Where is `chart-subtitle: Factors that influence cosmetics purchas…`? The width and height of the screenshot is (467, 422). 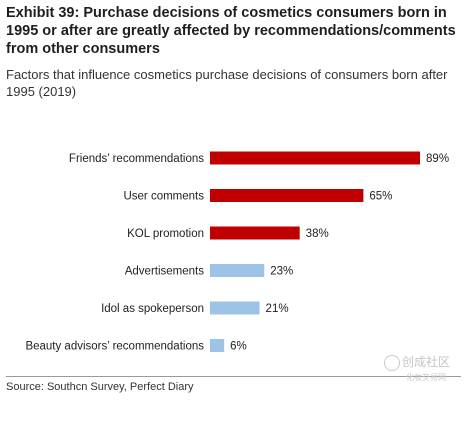 chart-subtitle: Factors that influence cosmetics purchas… is located at coordinates (227, 83).